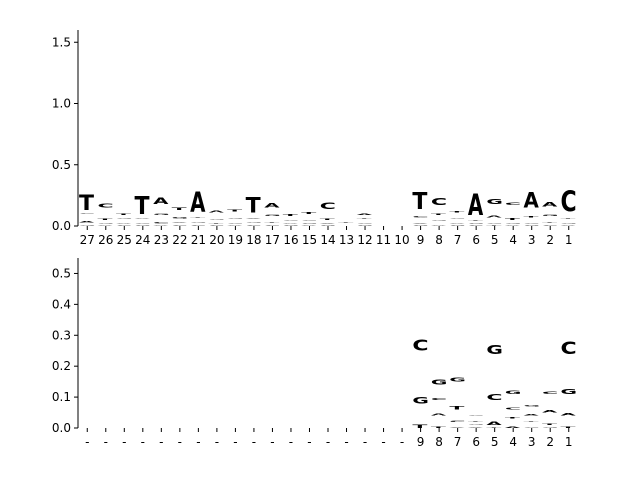 Image resolution: width=640 pixels, height=480 pixels. I want to click on x-tick-label: 1, so click(569, 442).